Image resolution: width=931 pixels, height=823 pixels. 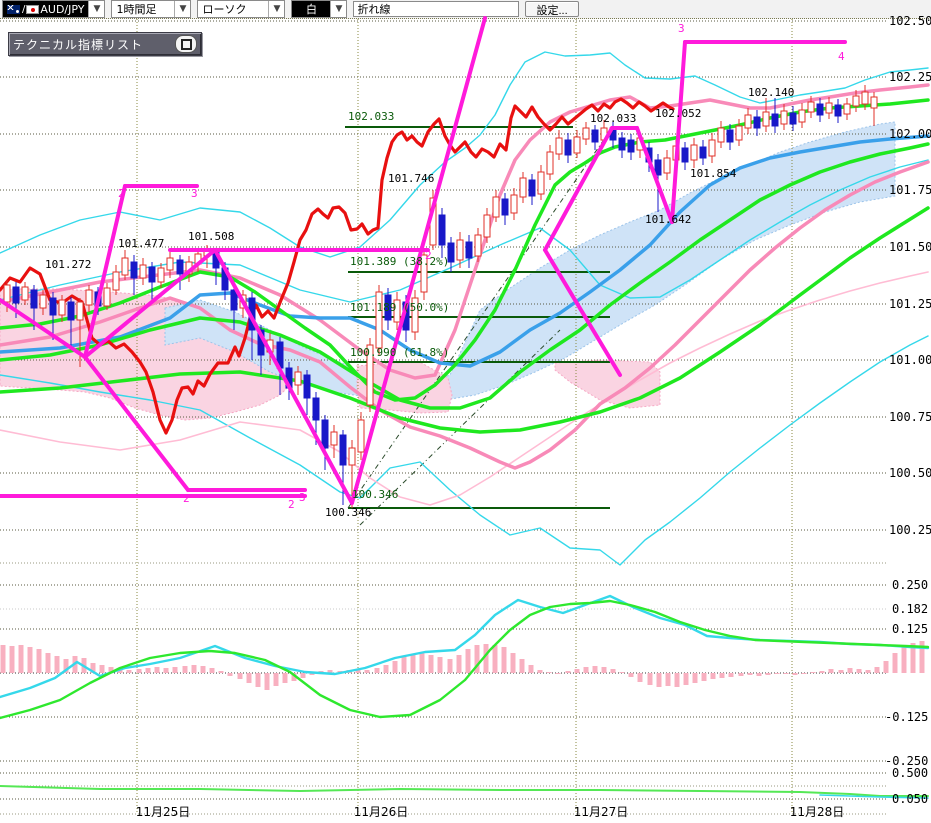 I want to click on pair-select: / AUD/JPY ▼, so click(x=54, y=9).